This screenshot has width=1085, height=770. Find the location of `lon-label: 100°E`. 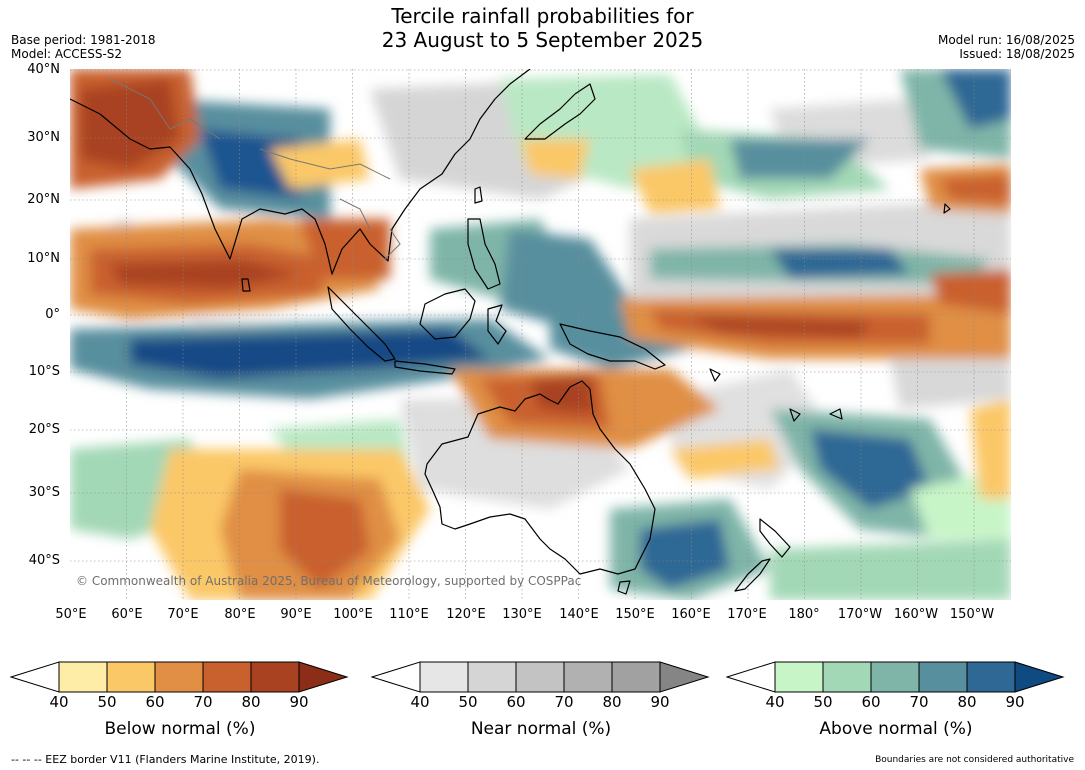

lon-label: 100°E is located at coordinates (353, 614).